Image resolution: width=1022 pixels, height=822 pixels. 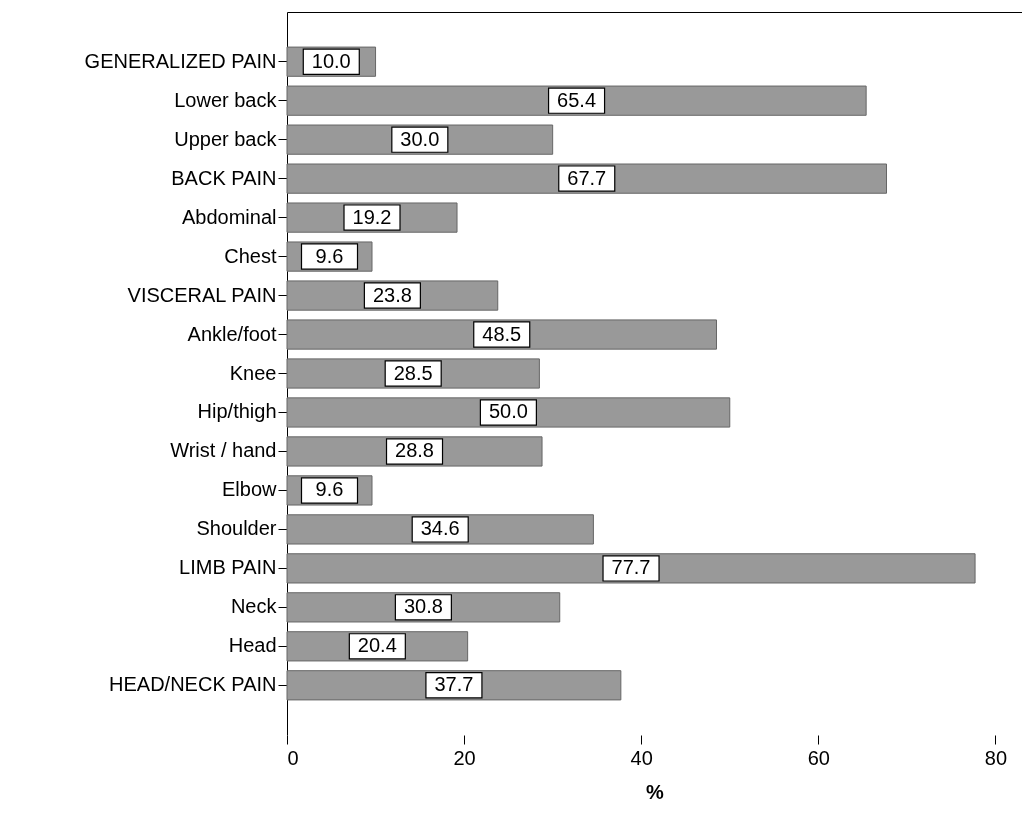 I want to click on data-label: 37.7, so click(x=454, y=684).